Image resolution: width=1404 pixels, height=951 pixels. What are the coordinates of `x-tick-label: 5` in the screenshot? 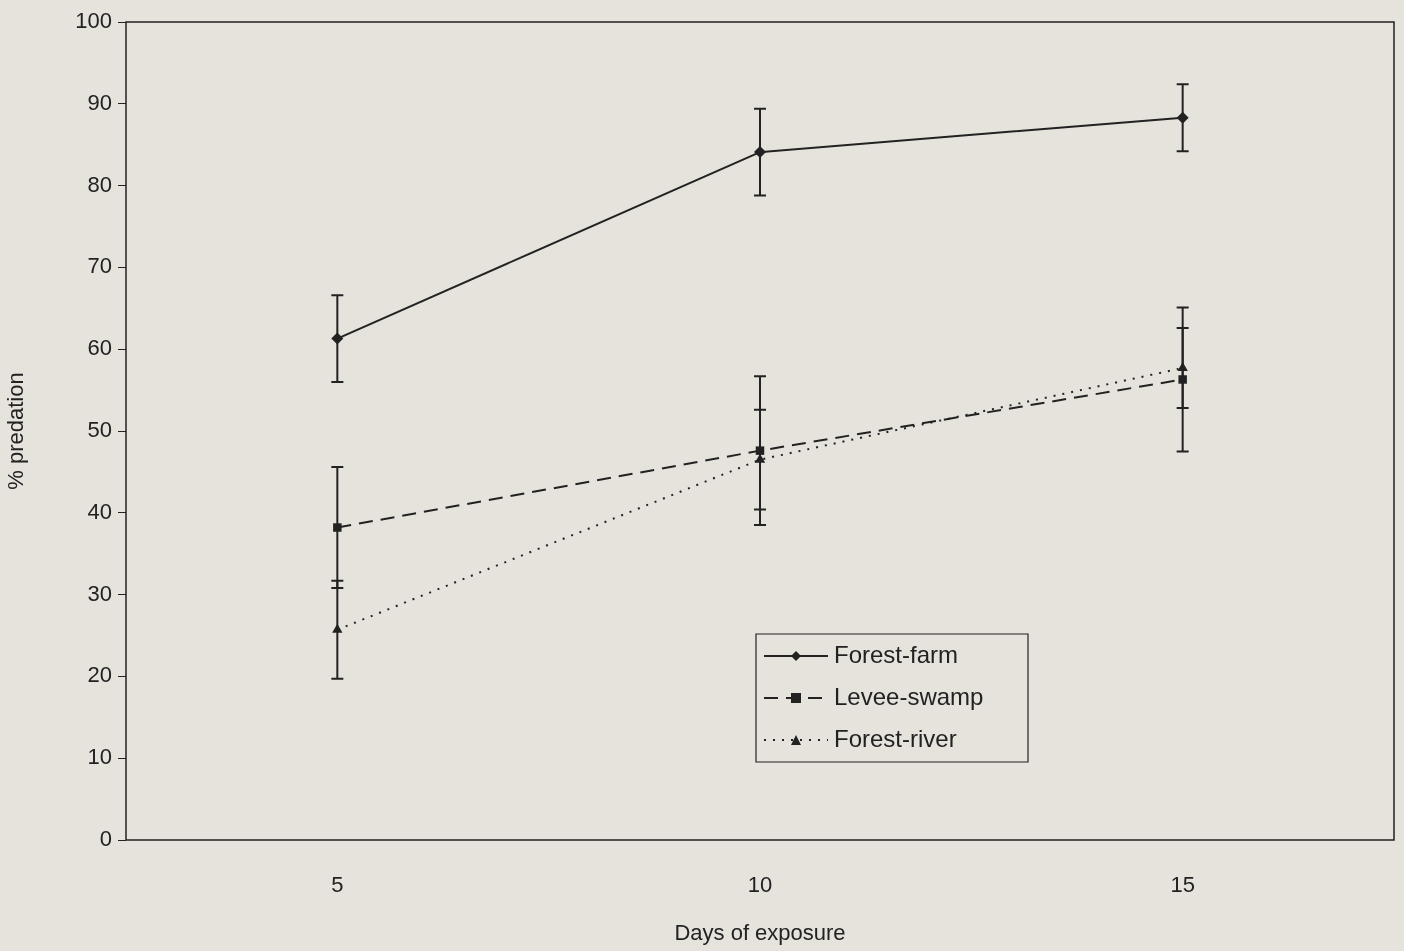 It's located at (337, 885).